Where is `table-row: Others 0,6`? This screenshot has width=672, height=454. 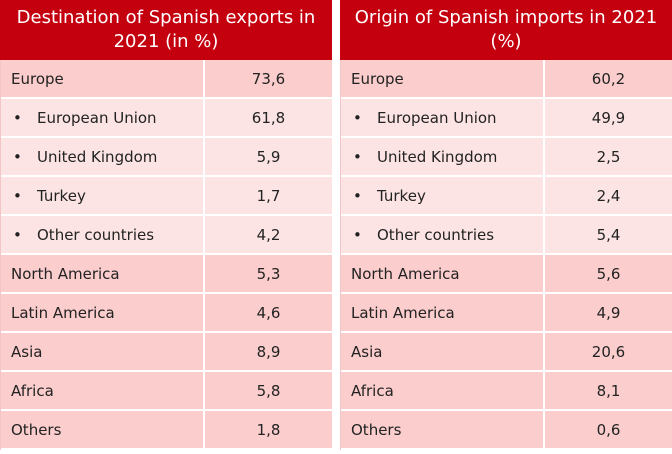 table-row: Others 0,6 is located at coordinates (506, 430).